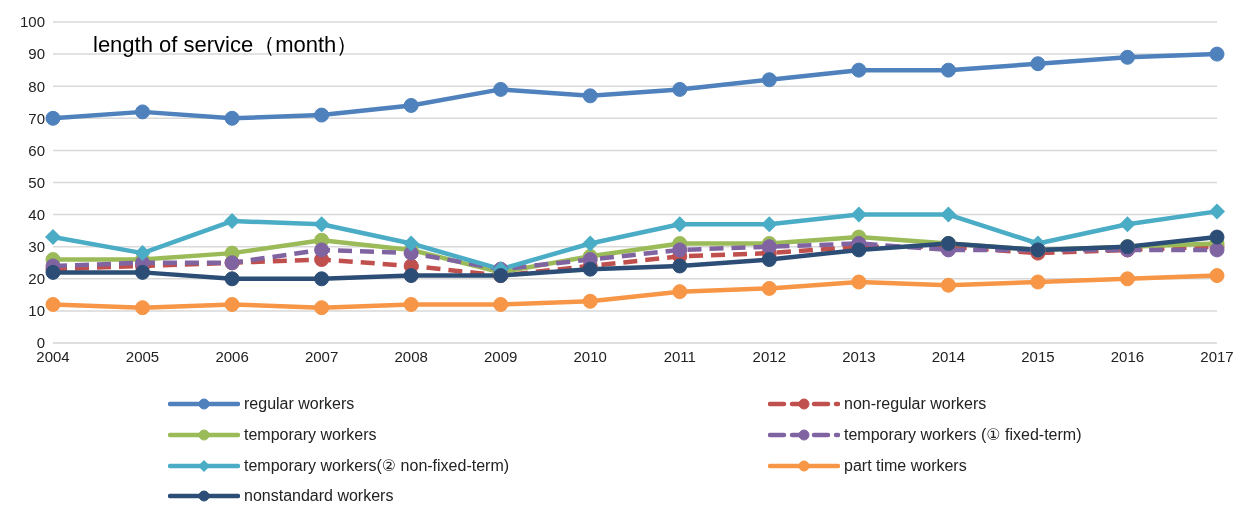 The width and height of the screenshot is (1245, 531). What do you see at coordinates (36, 214) in the screenshot?
I see `y-tick-label: 40` at bounding box center [36, 214].